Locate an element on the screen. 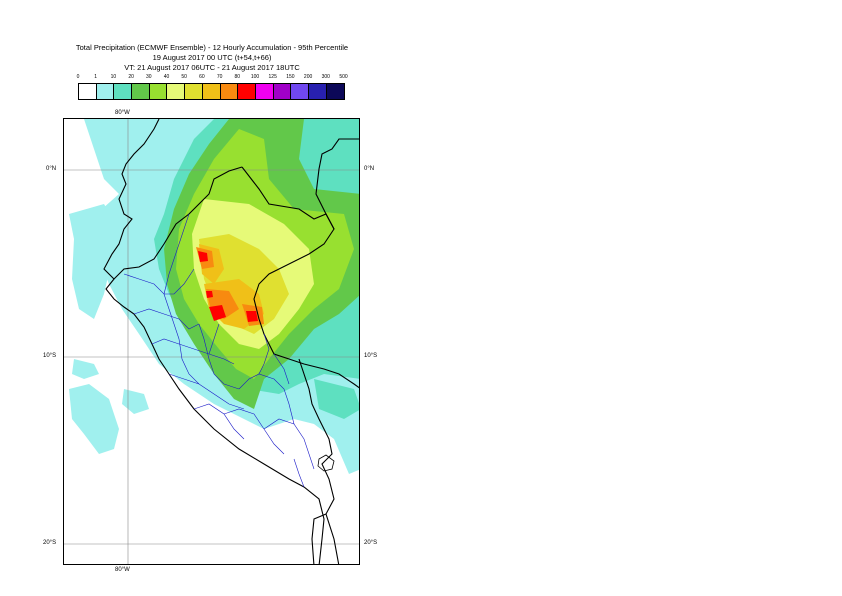  peru-brazil-border is located at coordinates (308, 353).